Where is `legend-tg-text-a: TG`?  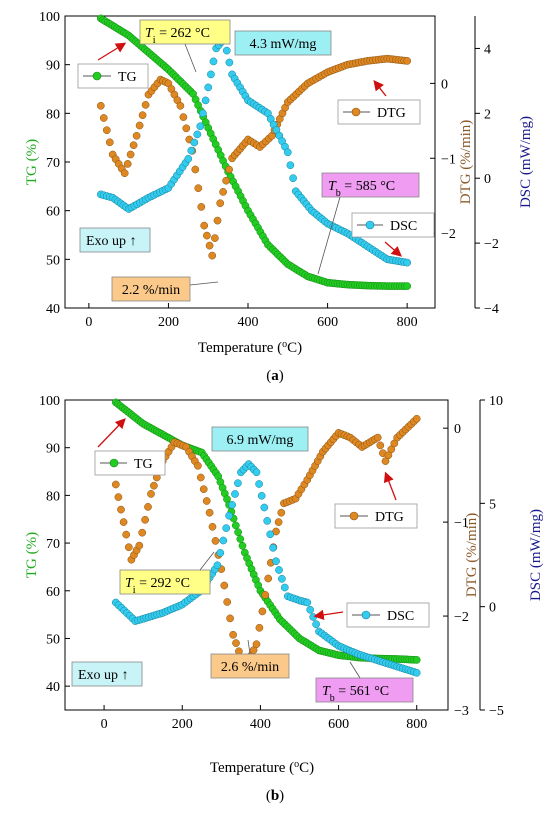 legend-tg-text-a: TG is located at coordinates (127, 77).